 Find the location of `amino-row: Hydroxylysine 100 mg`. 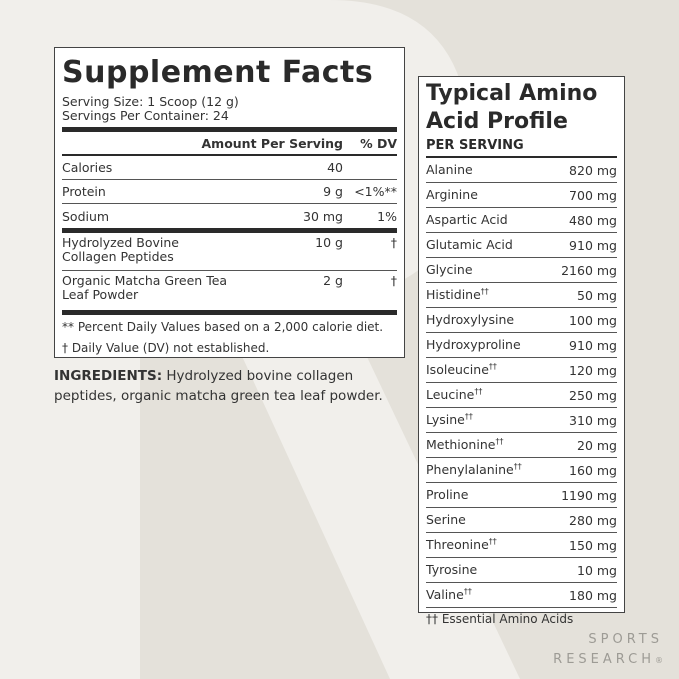

amino-row: Hydroxylysine 100 mg is located at coordinates (521, 320).